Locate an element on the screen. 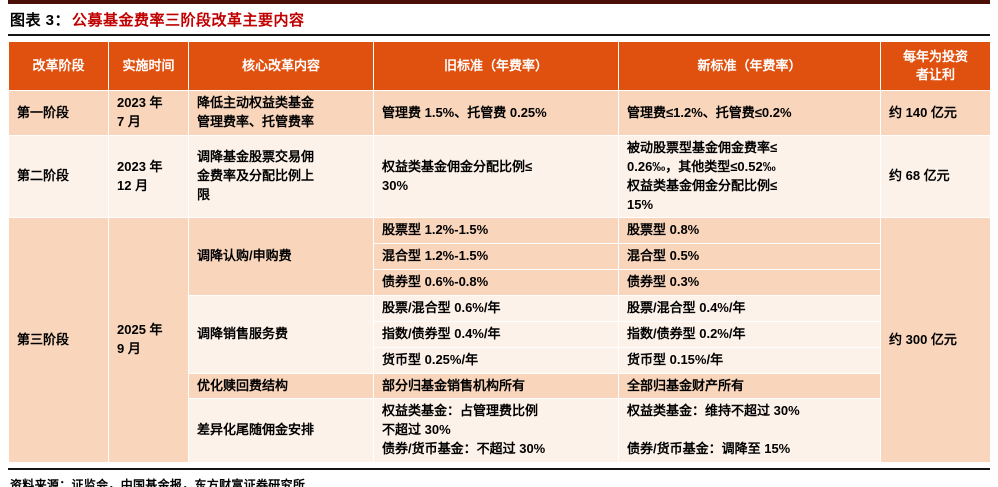 The height and width of the screenshot is (487, 998). cell-phase3-sub2-old-money: 货币型 0.25%/年 is located at coordinates (496, 360).